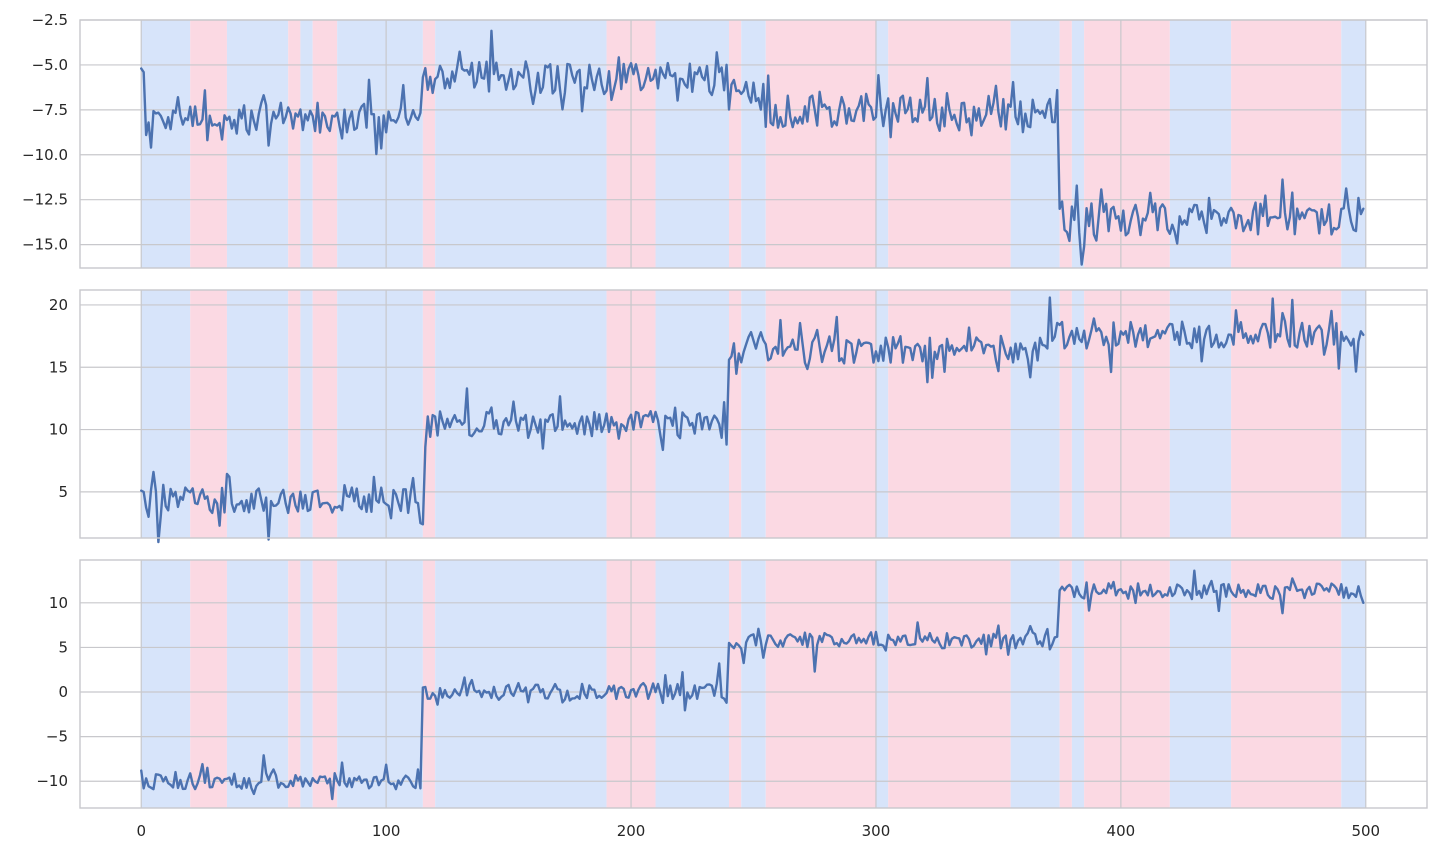 The width and height of the screenshot is (1441, 856). I want to click on x-tick-label: 400, so click(1121, 831).